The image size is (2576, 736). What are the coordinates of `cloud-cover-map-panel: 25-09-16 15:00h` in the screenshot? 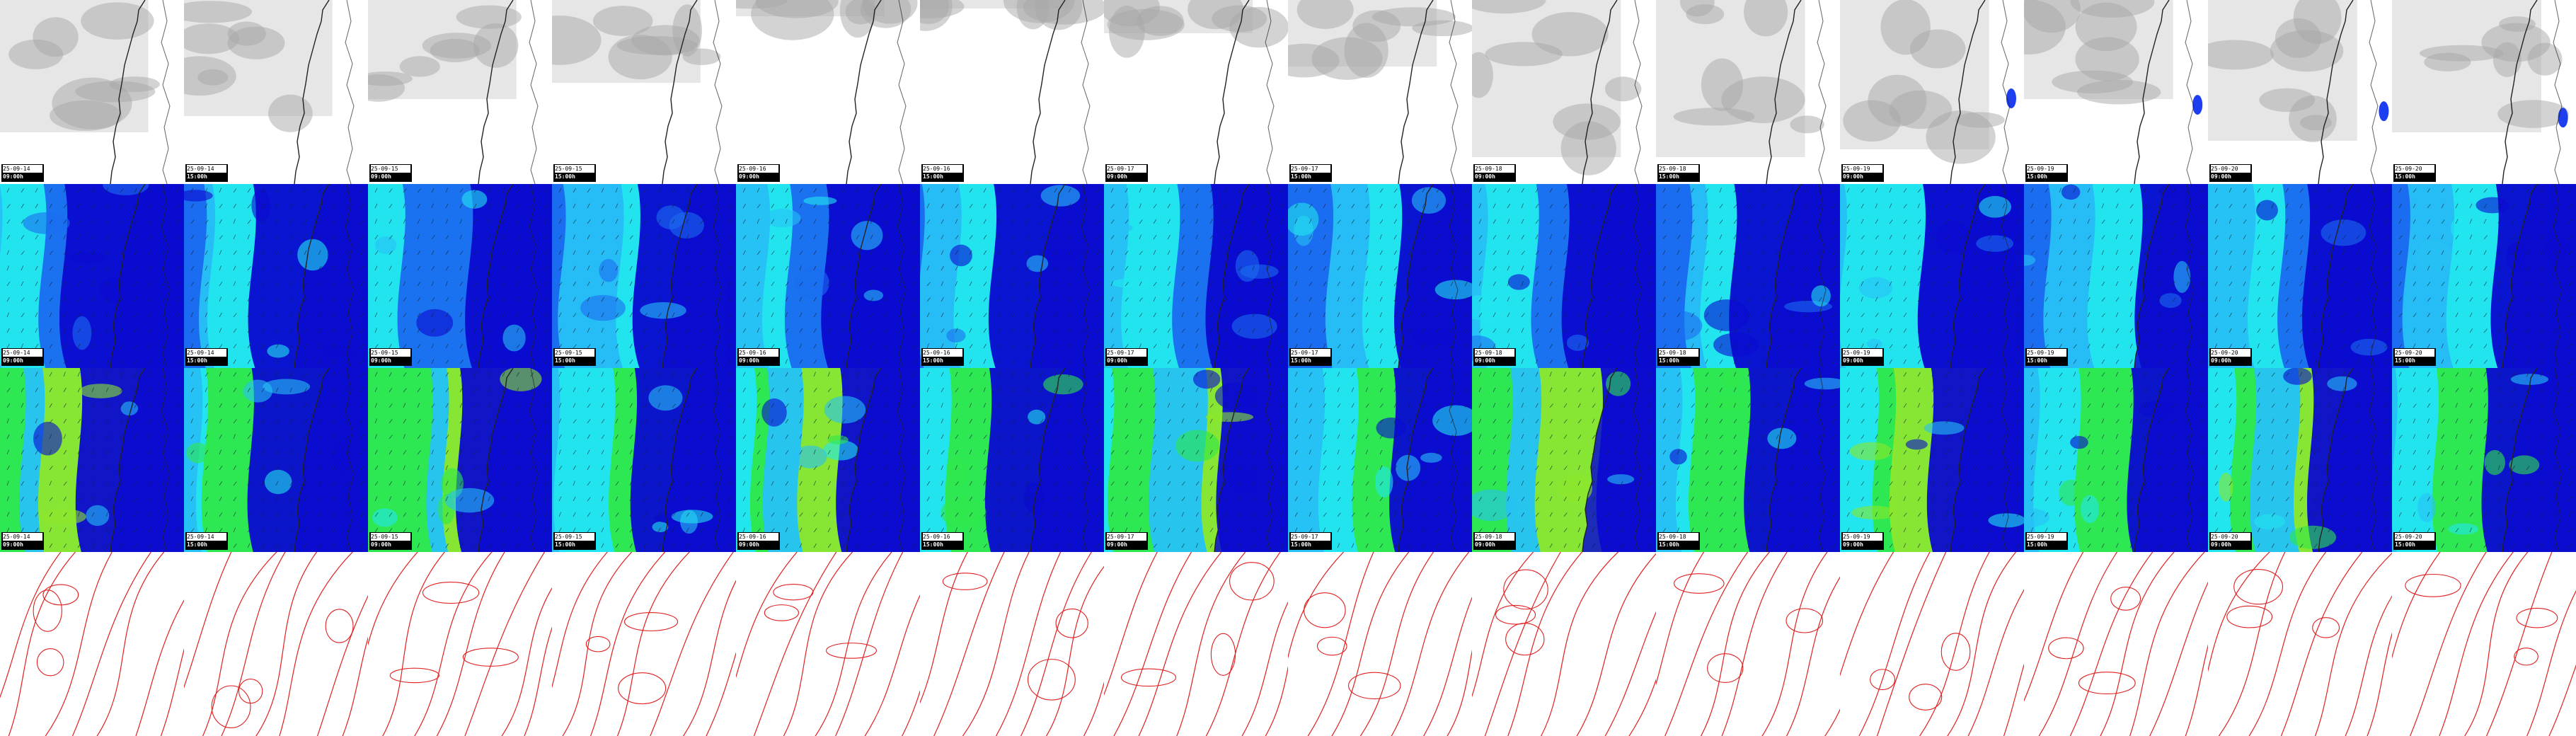 It's located at (1012, 92).